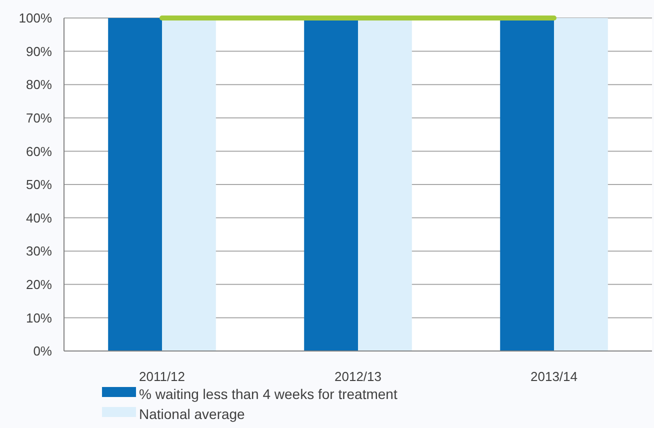 The height and width of the screenshot is (428, 654). What do you see at coordinates (39, 218) in the screenshot?
I see `y-tick-label: 40%` at bounding box center [39, 218].